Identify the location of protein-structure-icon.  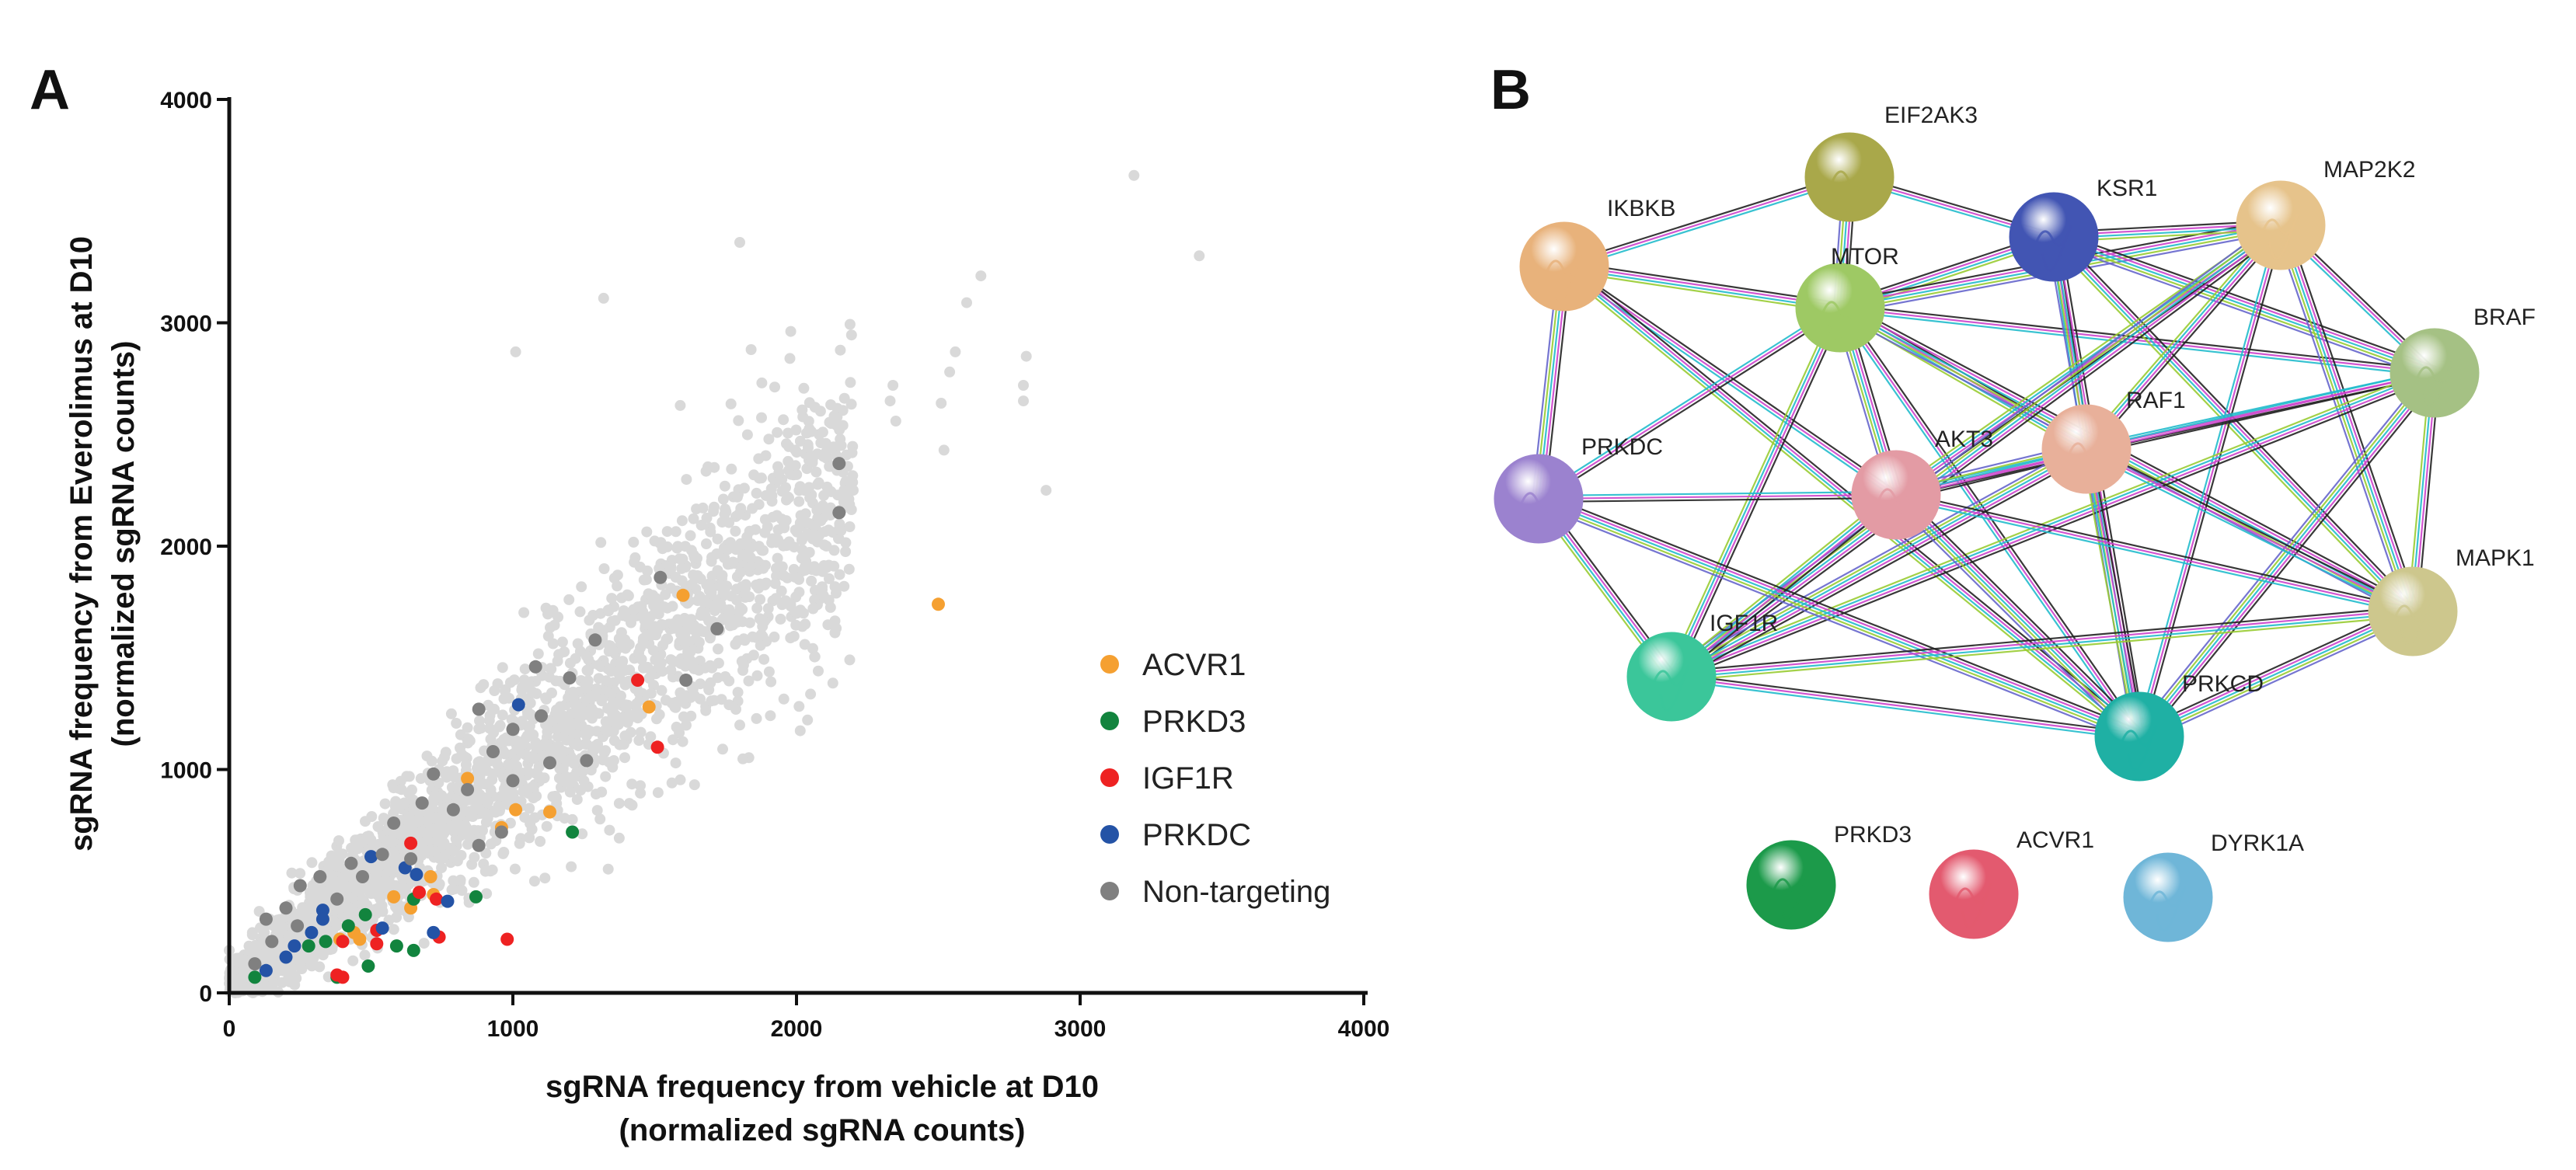
(1840, 319).